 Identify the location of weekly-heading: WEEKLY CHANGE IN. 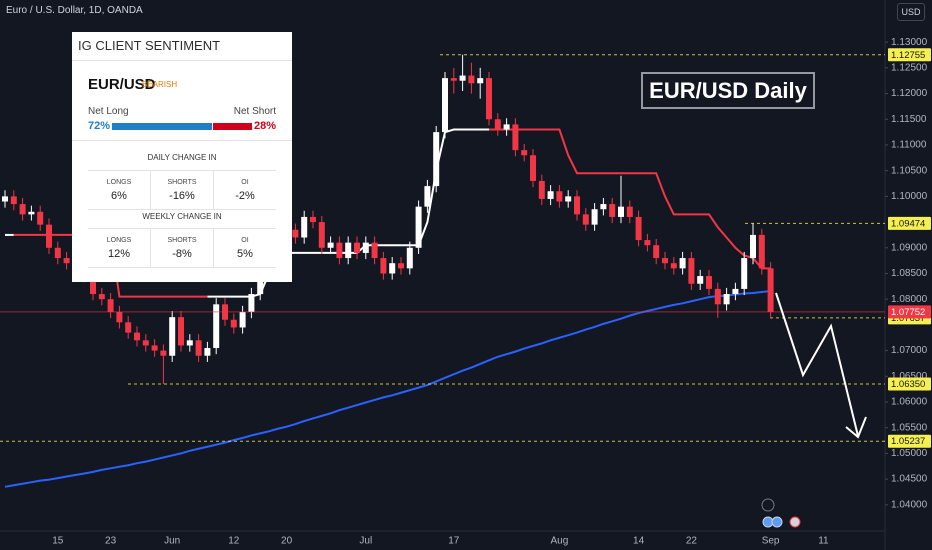
(182, 216).